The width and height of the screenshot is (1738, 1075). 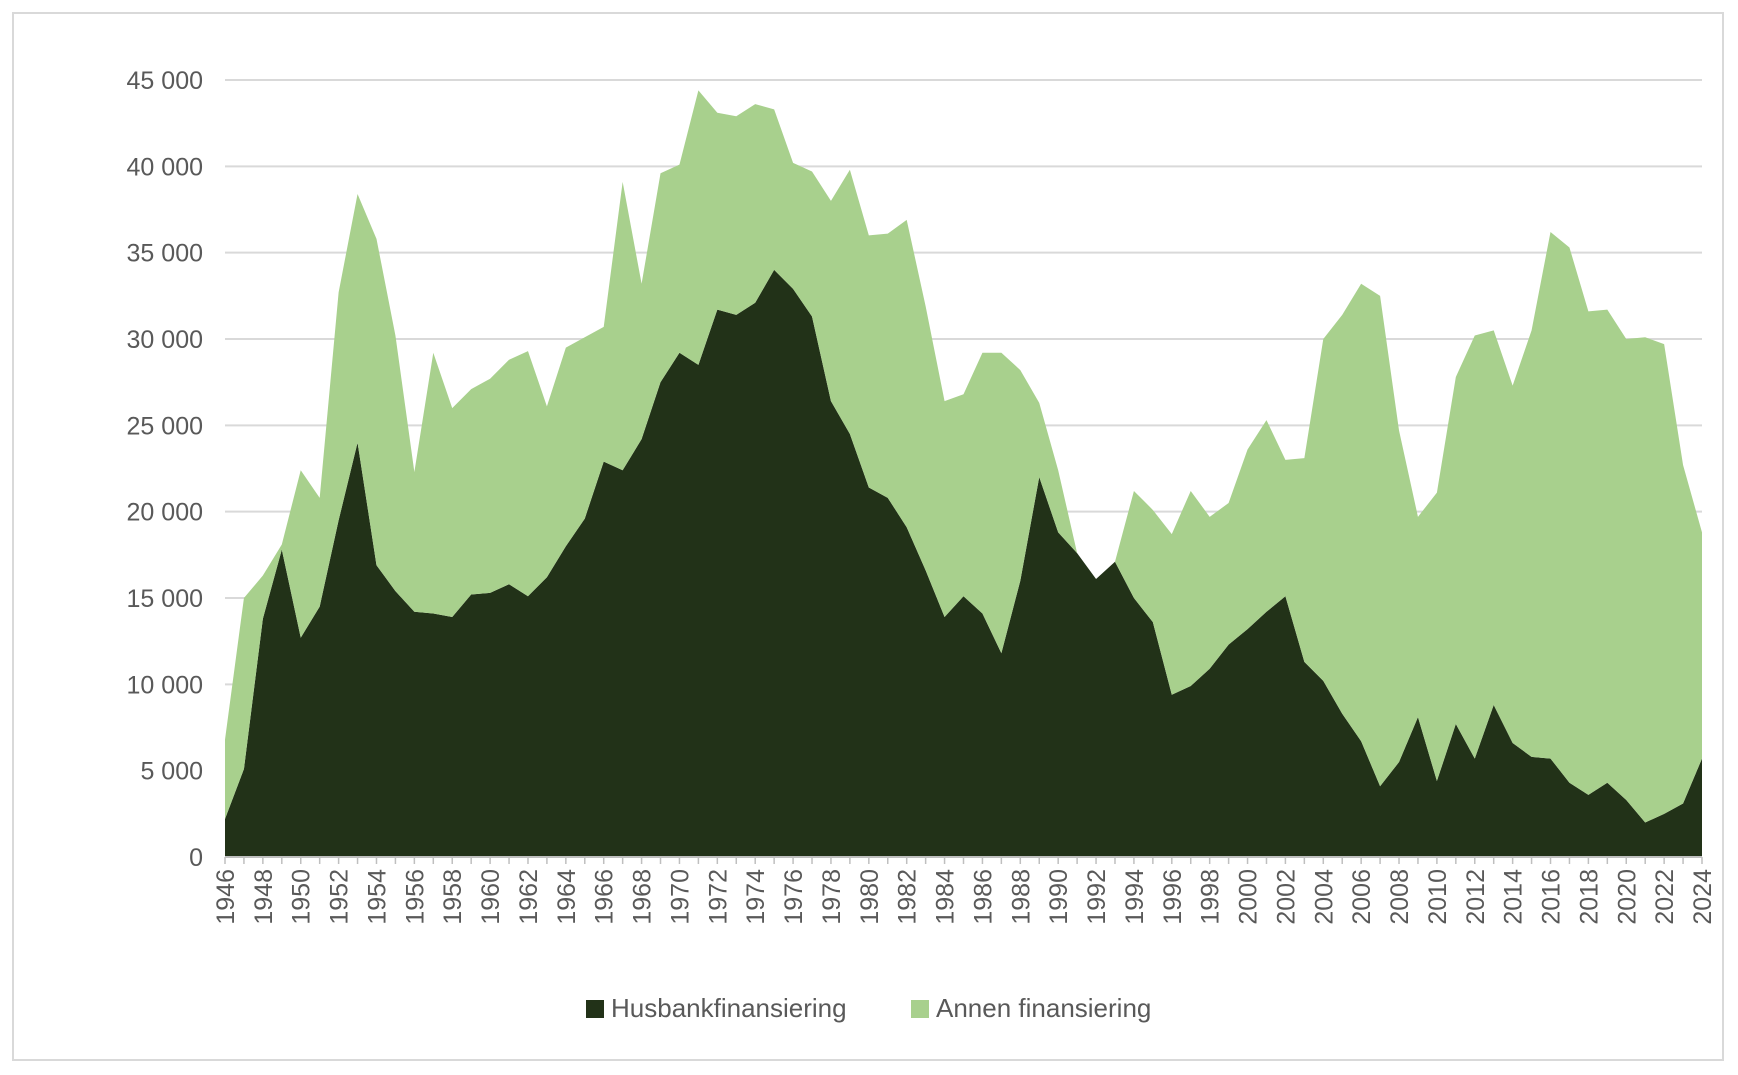 What do you see at coordinates (340, 897) in the screenshot?
I see `x-tick-label: 1952` at bounding box center [340, 897].